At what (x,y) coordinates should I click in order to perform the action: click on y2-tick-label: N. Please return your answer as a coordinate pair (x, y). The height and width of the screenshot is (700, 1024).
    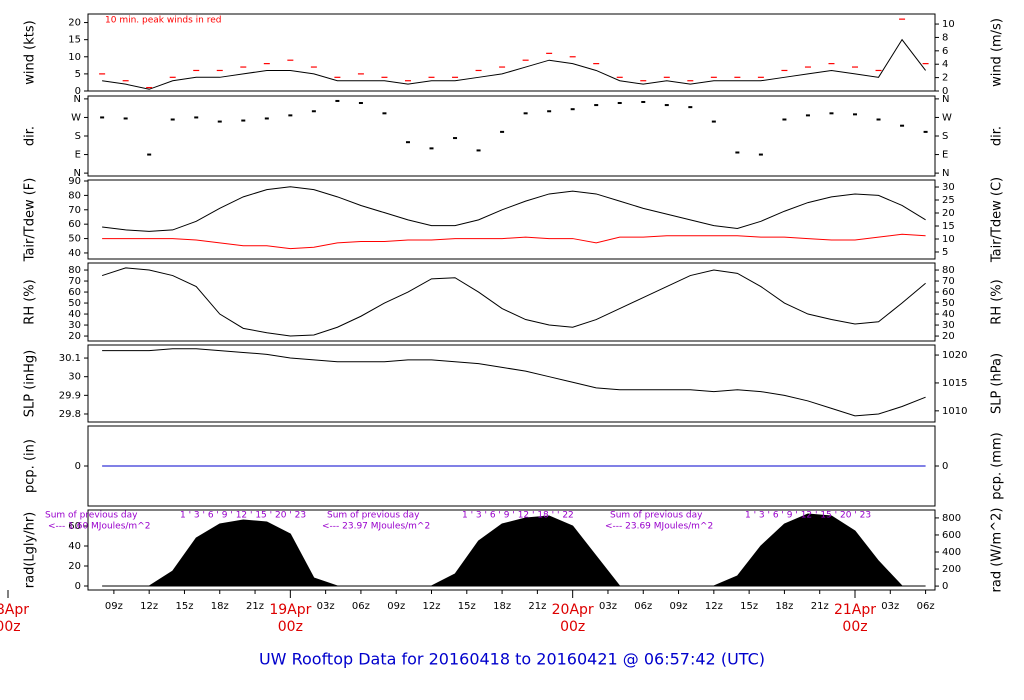
    Looking at the image, I should click on (945, 173).